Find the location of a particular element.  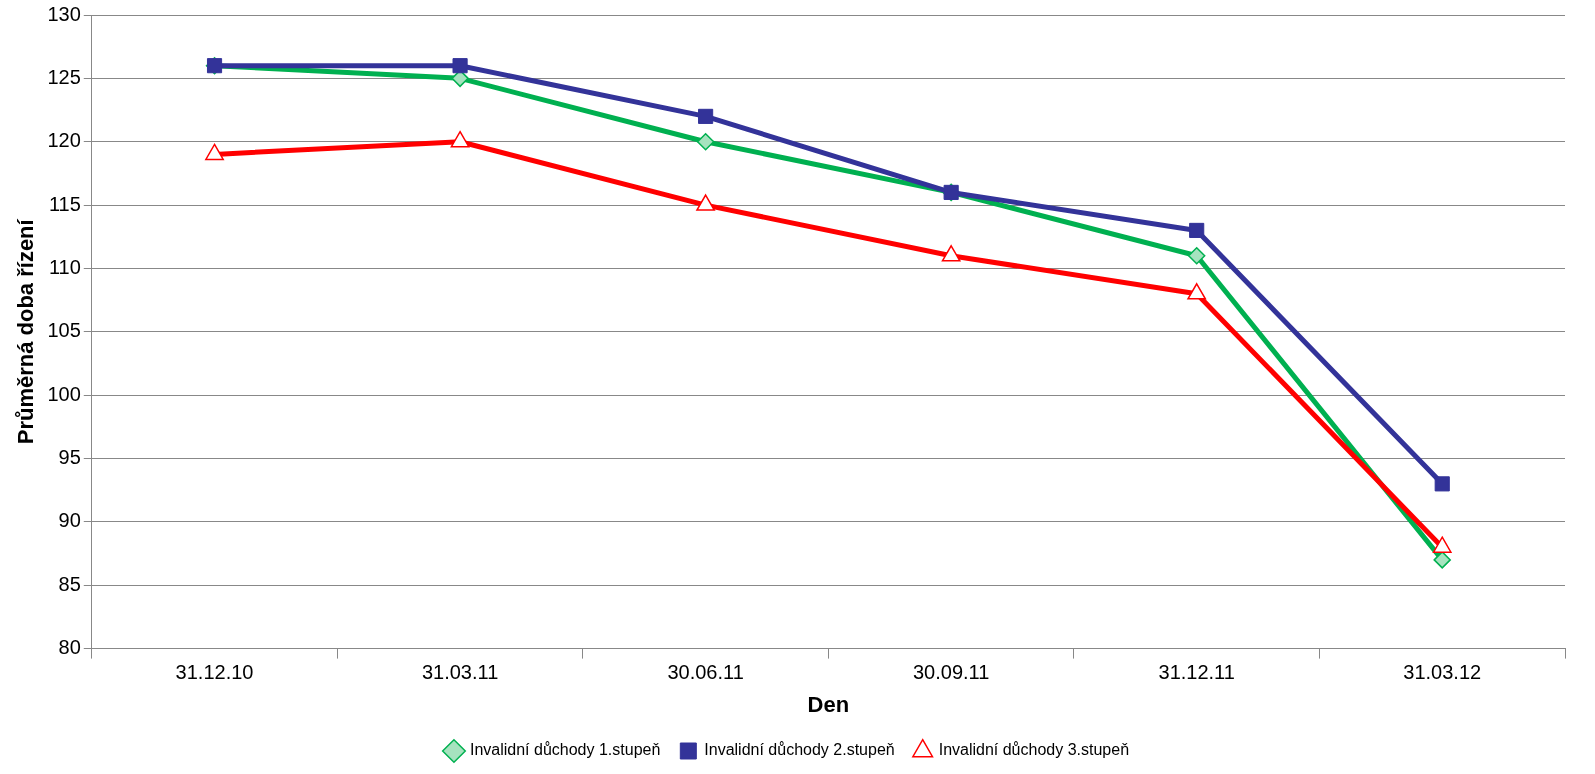

y-tick-label: 90 is located at coordinates (69, 520).